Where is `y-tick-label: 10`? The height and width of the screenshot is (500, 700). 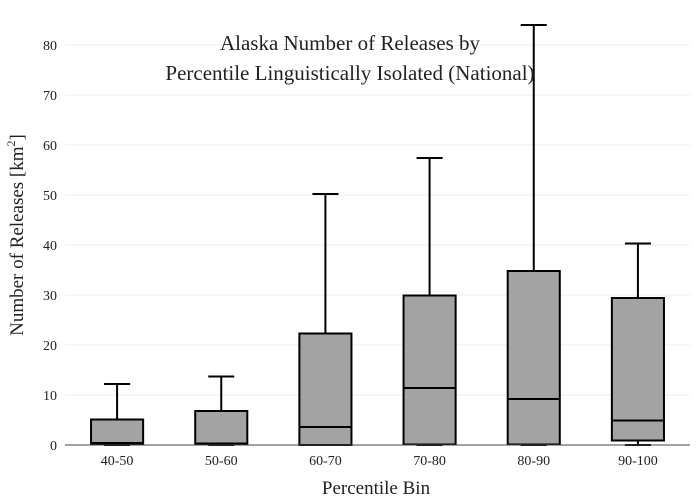 y-tick-label: 10 is located at coordinates (50, 396).